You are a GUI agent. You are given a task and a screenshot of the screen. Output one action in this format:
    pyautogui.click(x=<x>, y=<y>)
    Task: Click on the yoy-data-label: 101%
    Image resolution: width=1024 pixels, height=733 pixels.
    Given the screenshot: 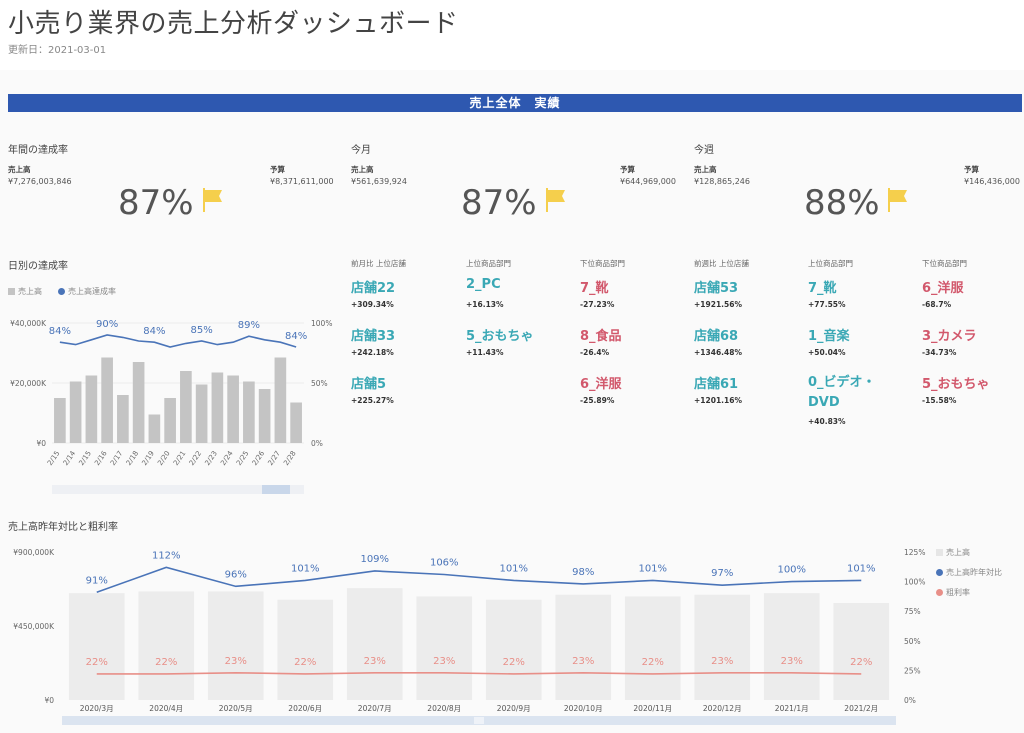 What is the action you would take?
    pyautogui.click(x=861, y=568)
    